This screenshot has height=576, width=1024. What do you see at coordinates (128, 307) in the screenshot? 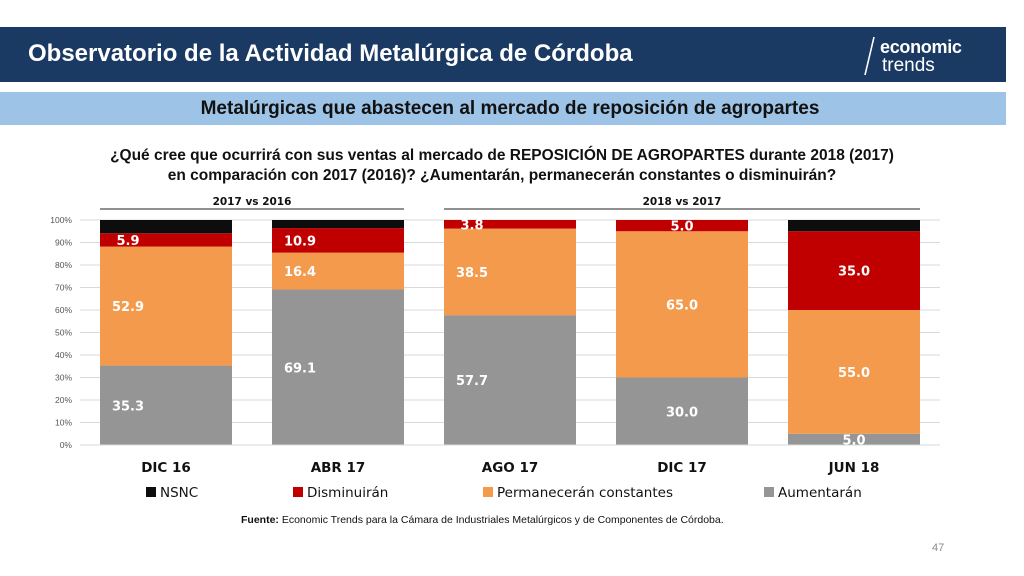
I see `data-label: 52.9` at bounding box center [128, 307].